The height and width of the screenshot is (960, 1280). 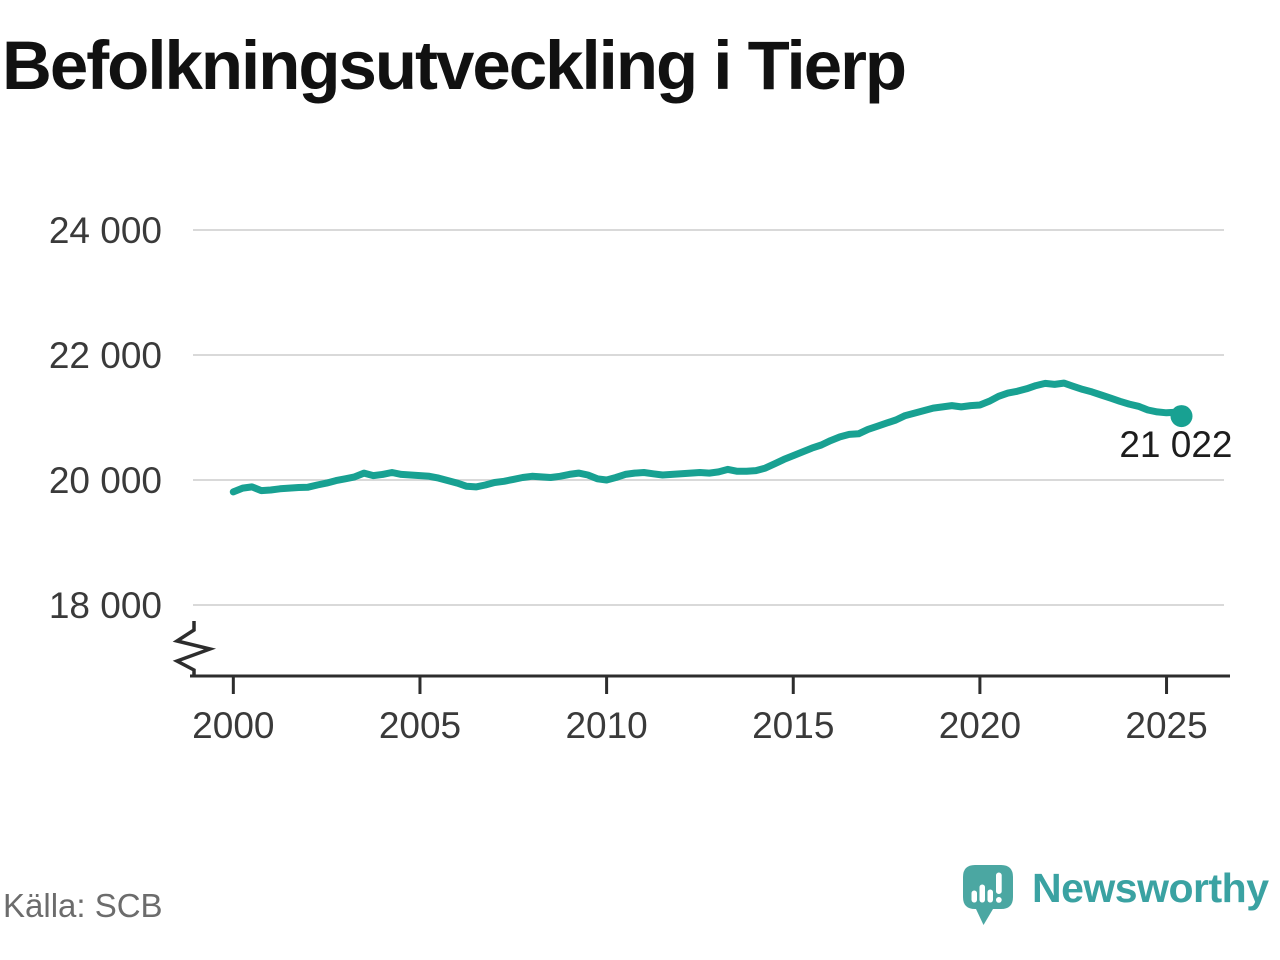 I want to click on y-axis-tick-label: 18 000, so click(x=105, y=605).